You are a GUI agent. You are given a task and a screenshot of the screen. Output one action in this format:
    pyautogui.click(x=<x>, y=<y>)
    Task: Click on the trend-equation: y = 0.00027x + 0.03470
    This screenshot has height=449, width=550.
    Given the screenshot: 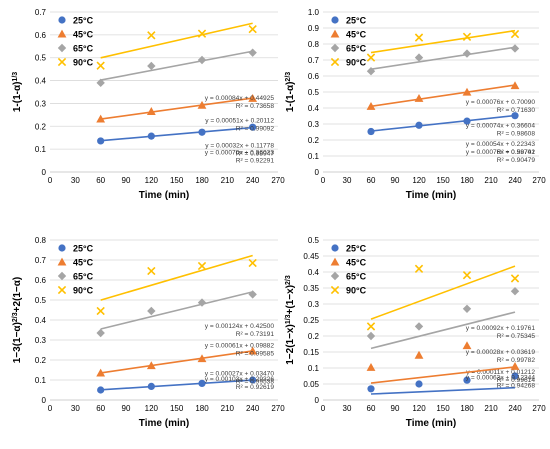 What is the action you would take?
    pyautogui.click(x=240, y=373)
    